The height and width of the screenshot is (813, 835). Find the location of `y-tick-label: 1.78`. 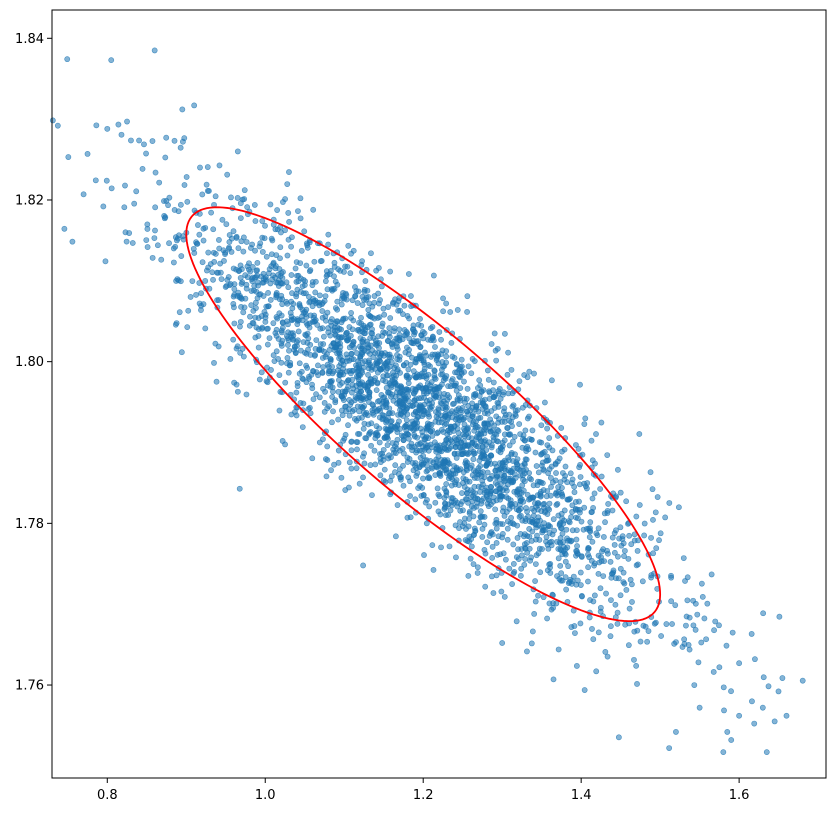

y-tick-label: 1.78 is located at coordinates (29, 524).